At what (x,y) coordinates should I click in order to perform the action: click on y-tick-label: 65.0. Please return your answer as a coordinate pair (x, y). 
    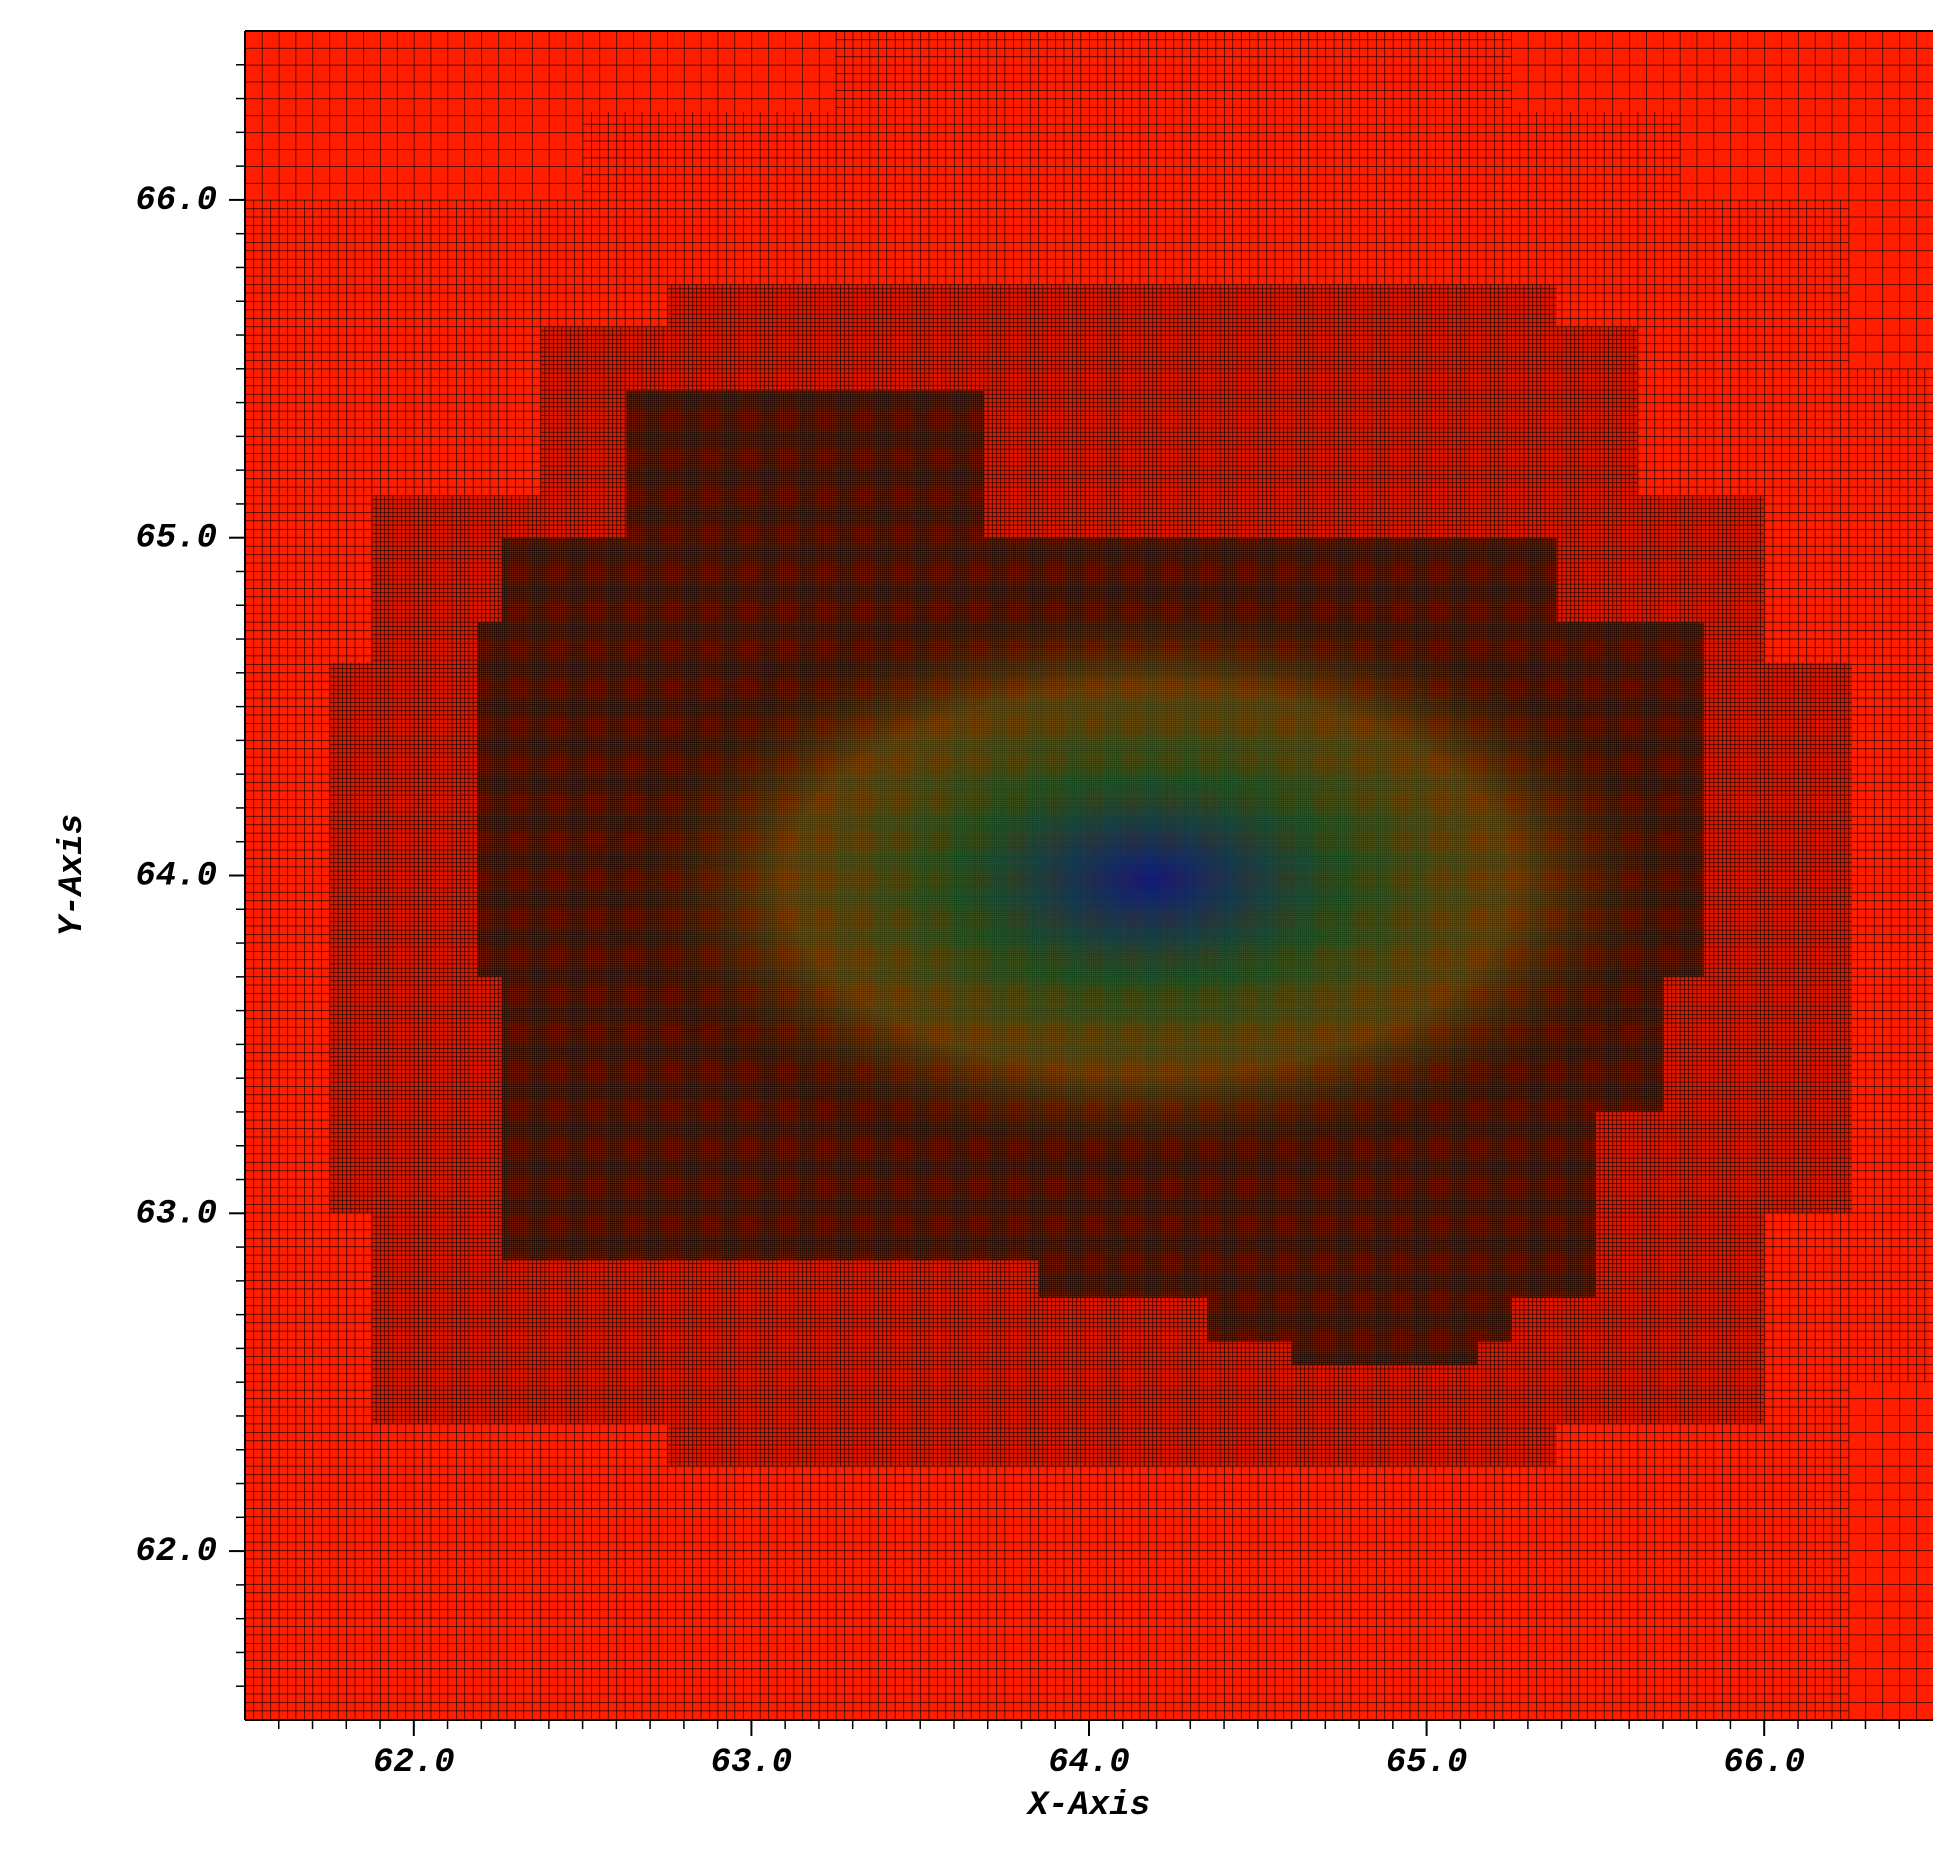
    Looking at the image, I should click on (176, 539).